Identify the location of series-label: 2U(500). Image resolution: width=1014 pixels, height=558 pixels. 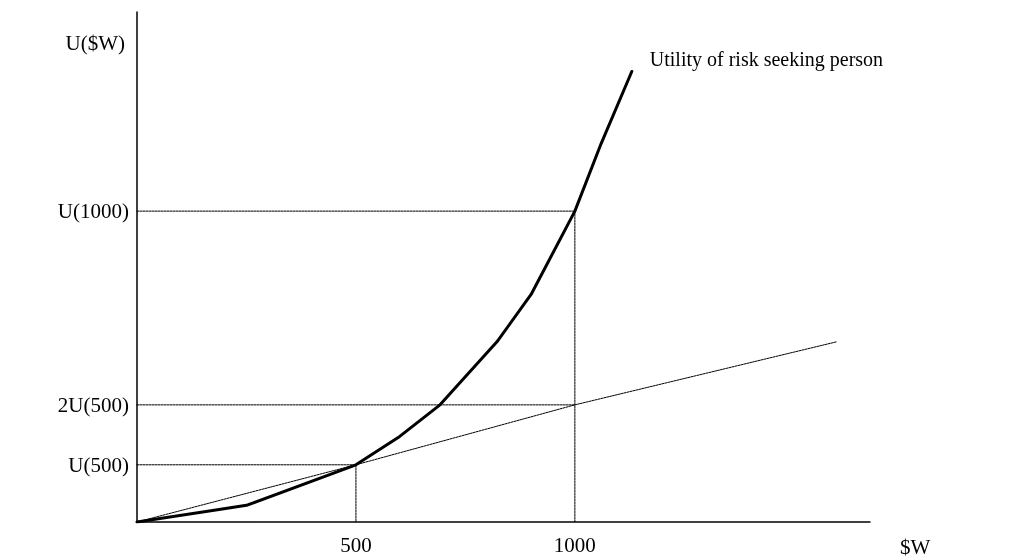
(93, 404).